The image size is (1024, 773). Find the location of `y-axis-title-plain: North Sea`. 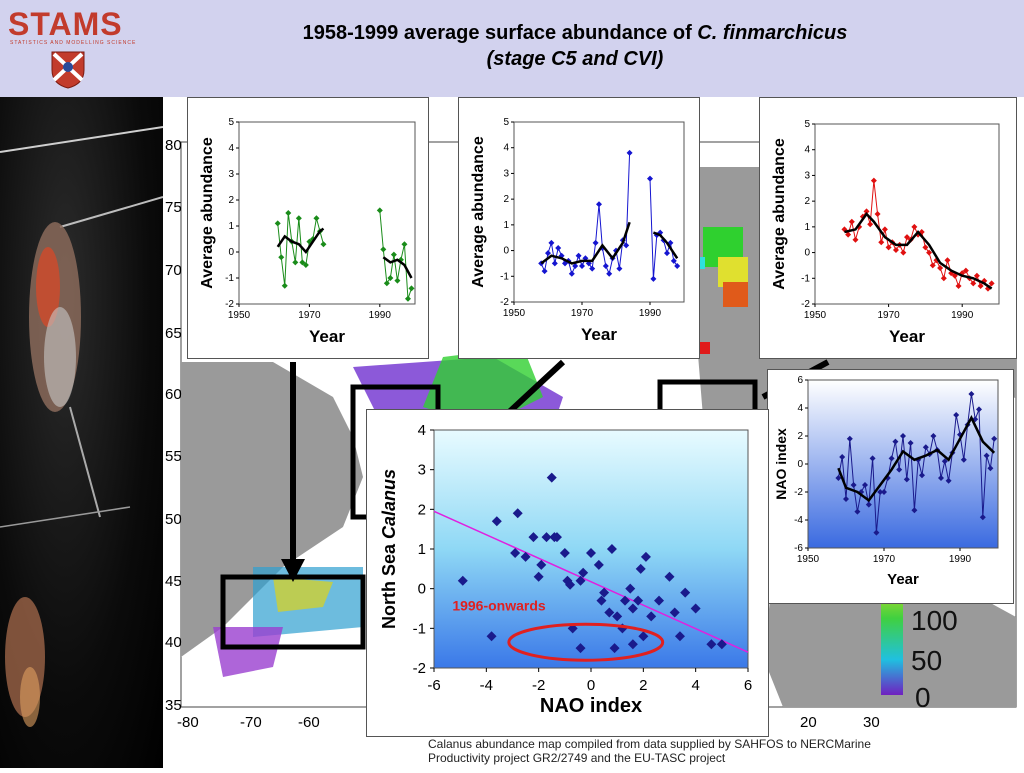

y-axis-title-plain: North Sea is located at coordinates (389, 584).